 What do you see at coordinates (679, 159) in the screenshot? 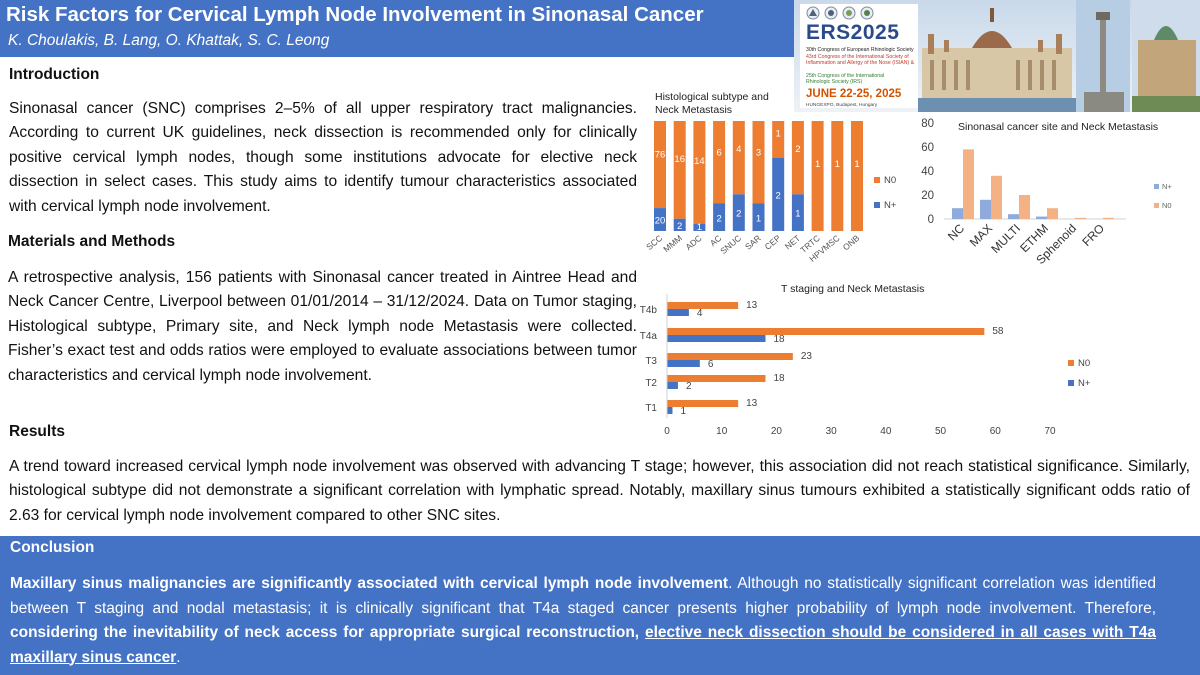
I see `histology-label-n0: 16` at bounding box center [679, 159].